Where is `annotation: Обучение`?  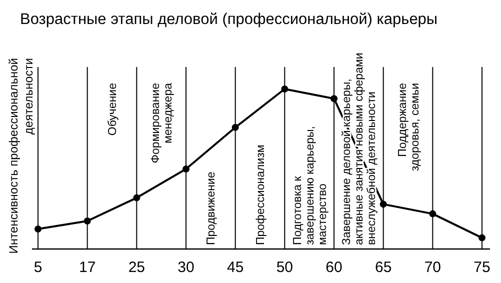 annotation: Обучение is located at coordinates (113, 109).